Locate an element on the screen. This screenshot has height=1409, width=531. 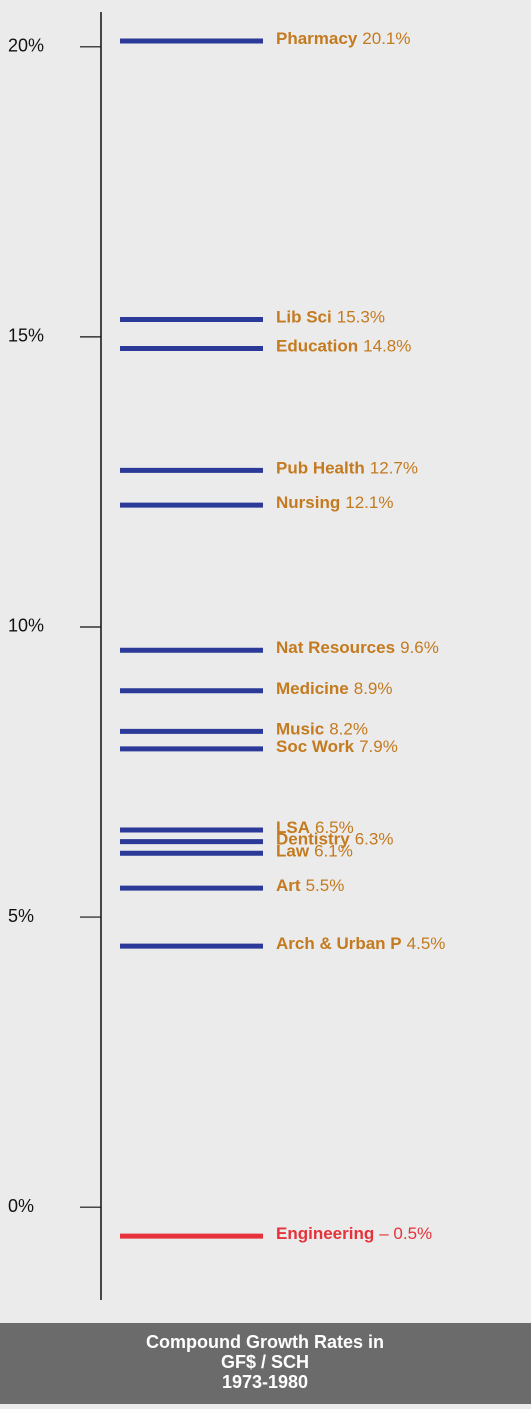
category-label: Law is located at coordinates (293, 851).